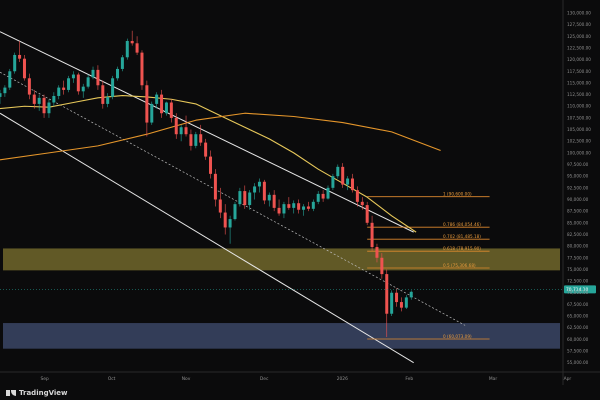 Image resolution: width=600 pixels, height=400 pixels. Describe the element at coordinates (579, 82) in the screenshot. I see `y-tick-label-6: 115,000.00` at that location.